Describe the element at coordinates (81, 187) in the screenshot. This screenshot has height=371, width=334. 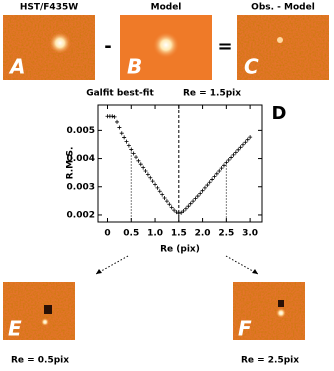
I see `y-tick-label: 0.003` at that location.